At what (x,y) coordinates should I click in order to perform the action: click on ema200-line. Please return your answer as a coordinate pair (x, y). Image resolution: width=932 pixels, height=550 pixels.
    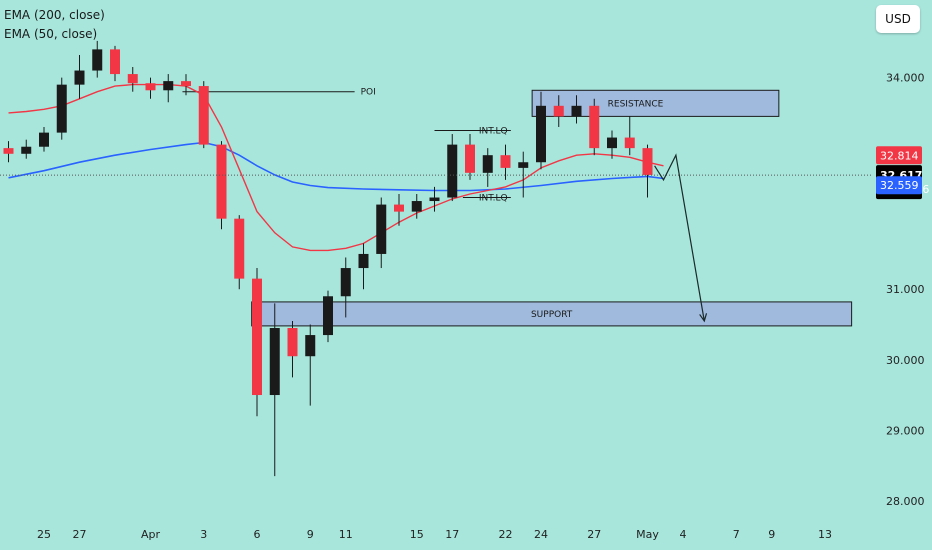
    Looking at the image, I should click on (336, 166).